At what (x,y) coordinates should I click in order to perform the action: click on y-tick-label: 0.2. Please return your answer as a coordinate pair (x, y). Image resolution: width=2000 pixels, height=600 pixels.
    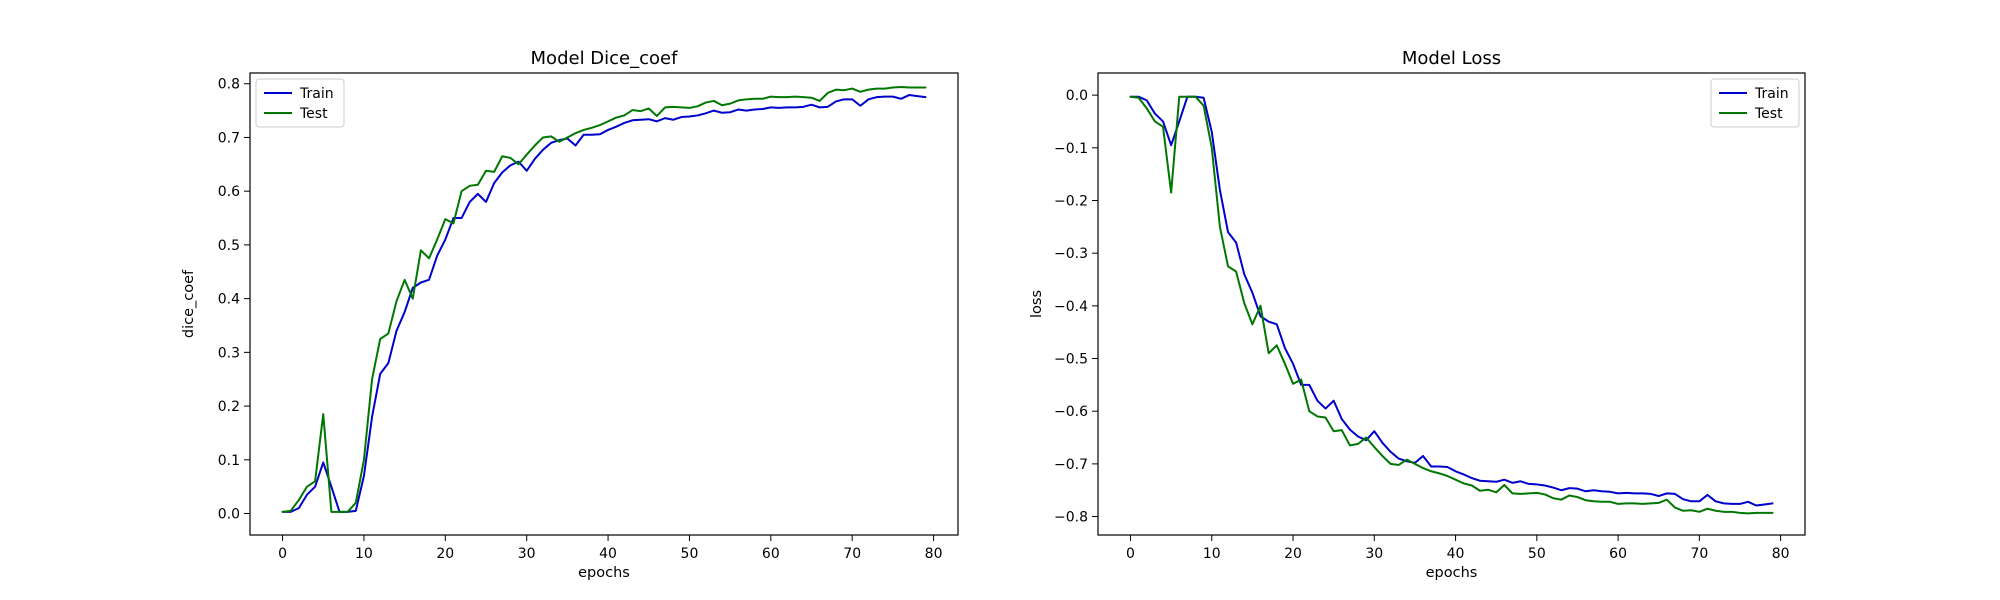
    Looking at the image, I should click on (229, 407).